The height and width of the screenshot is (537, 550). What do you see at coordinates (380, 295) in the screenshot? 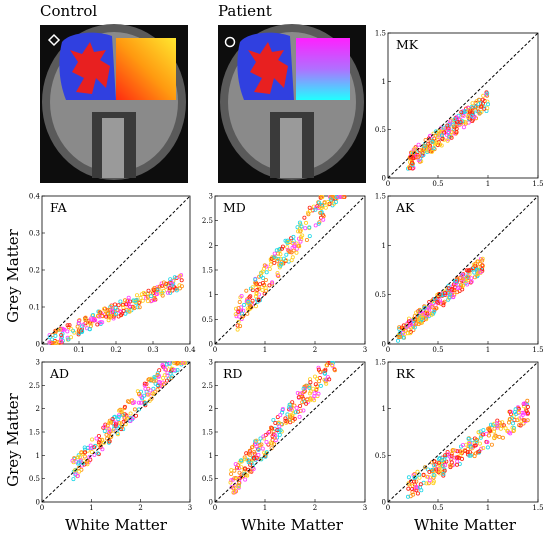
I see `y-tick-label: 0.5` at bounding box center [380, 295].